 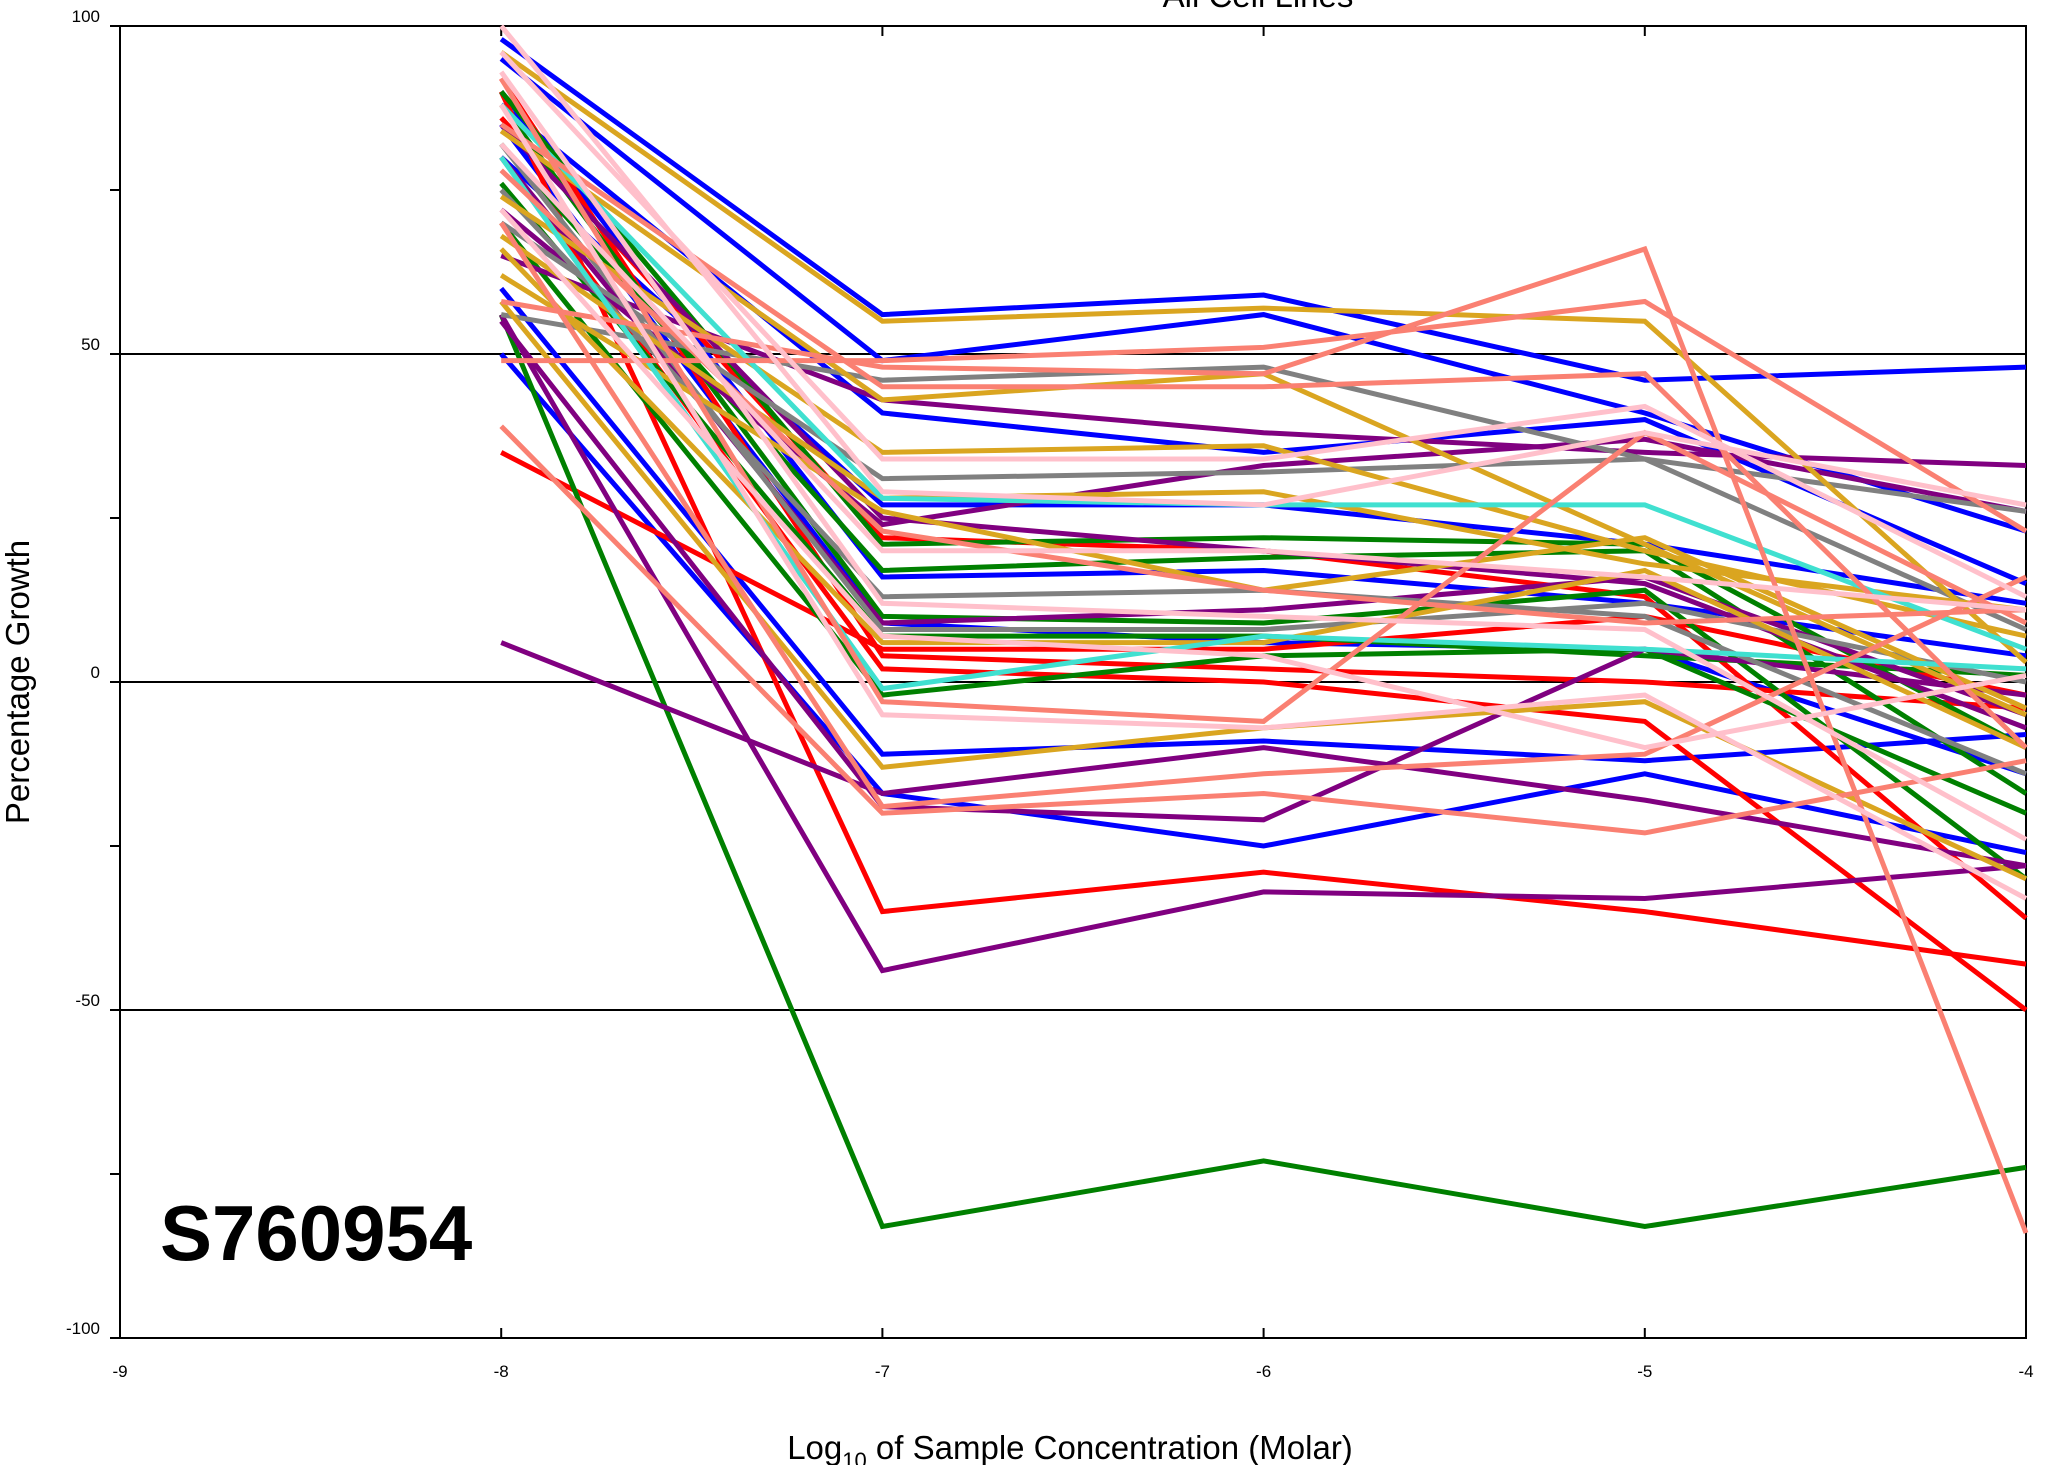 What do you see at coordinates (90, 344) in the screenshot?
I see `y-tick-label: 50` at bounding box center [90, 344].